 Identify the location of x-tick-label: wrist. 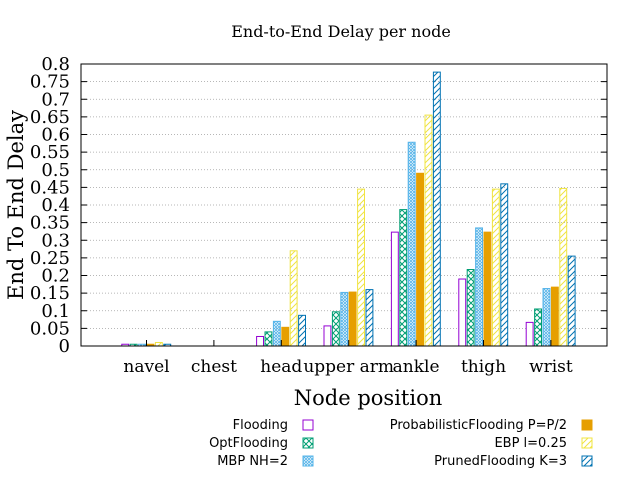
(551, 367).